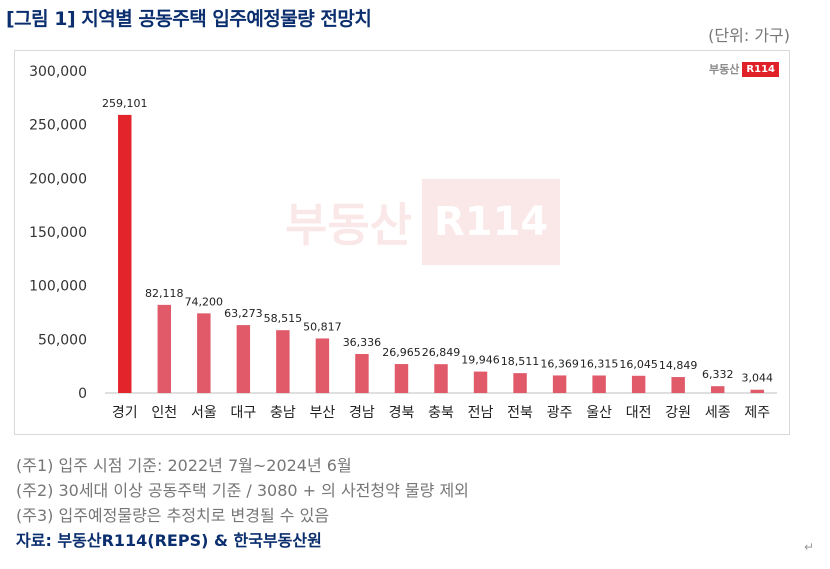  Describe the element at coordinates (58, 233) in the screenshot. I see `y-tick-label: 150,000` at that location.